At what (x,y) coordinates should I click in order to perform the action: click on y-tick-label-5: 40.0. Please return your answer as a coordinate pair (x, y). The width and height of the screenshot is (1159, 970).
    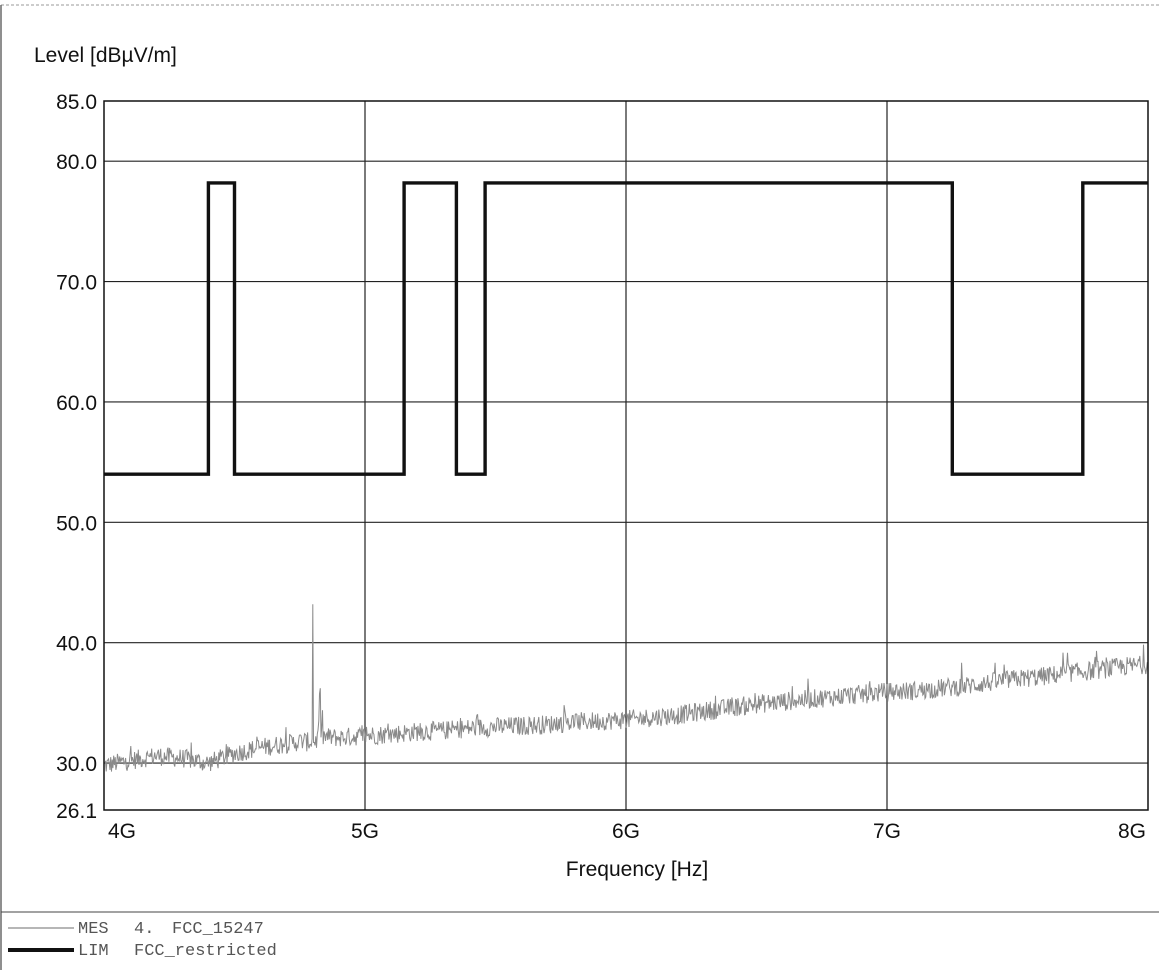
    Looking at the image, I should click on (76, 644).